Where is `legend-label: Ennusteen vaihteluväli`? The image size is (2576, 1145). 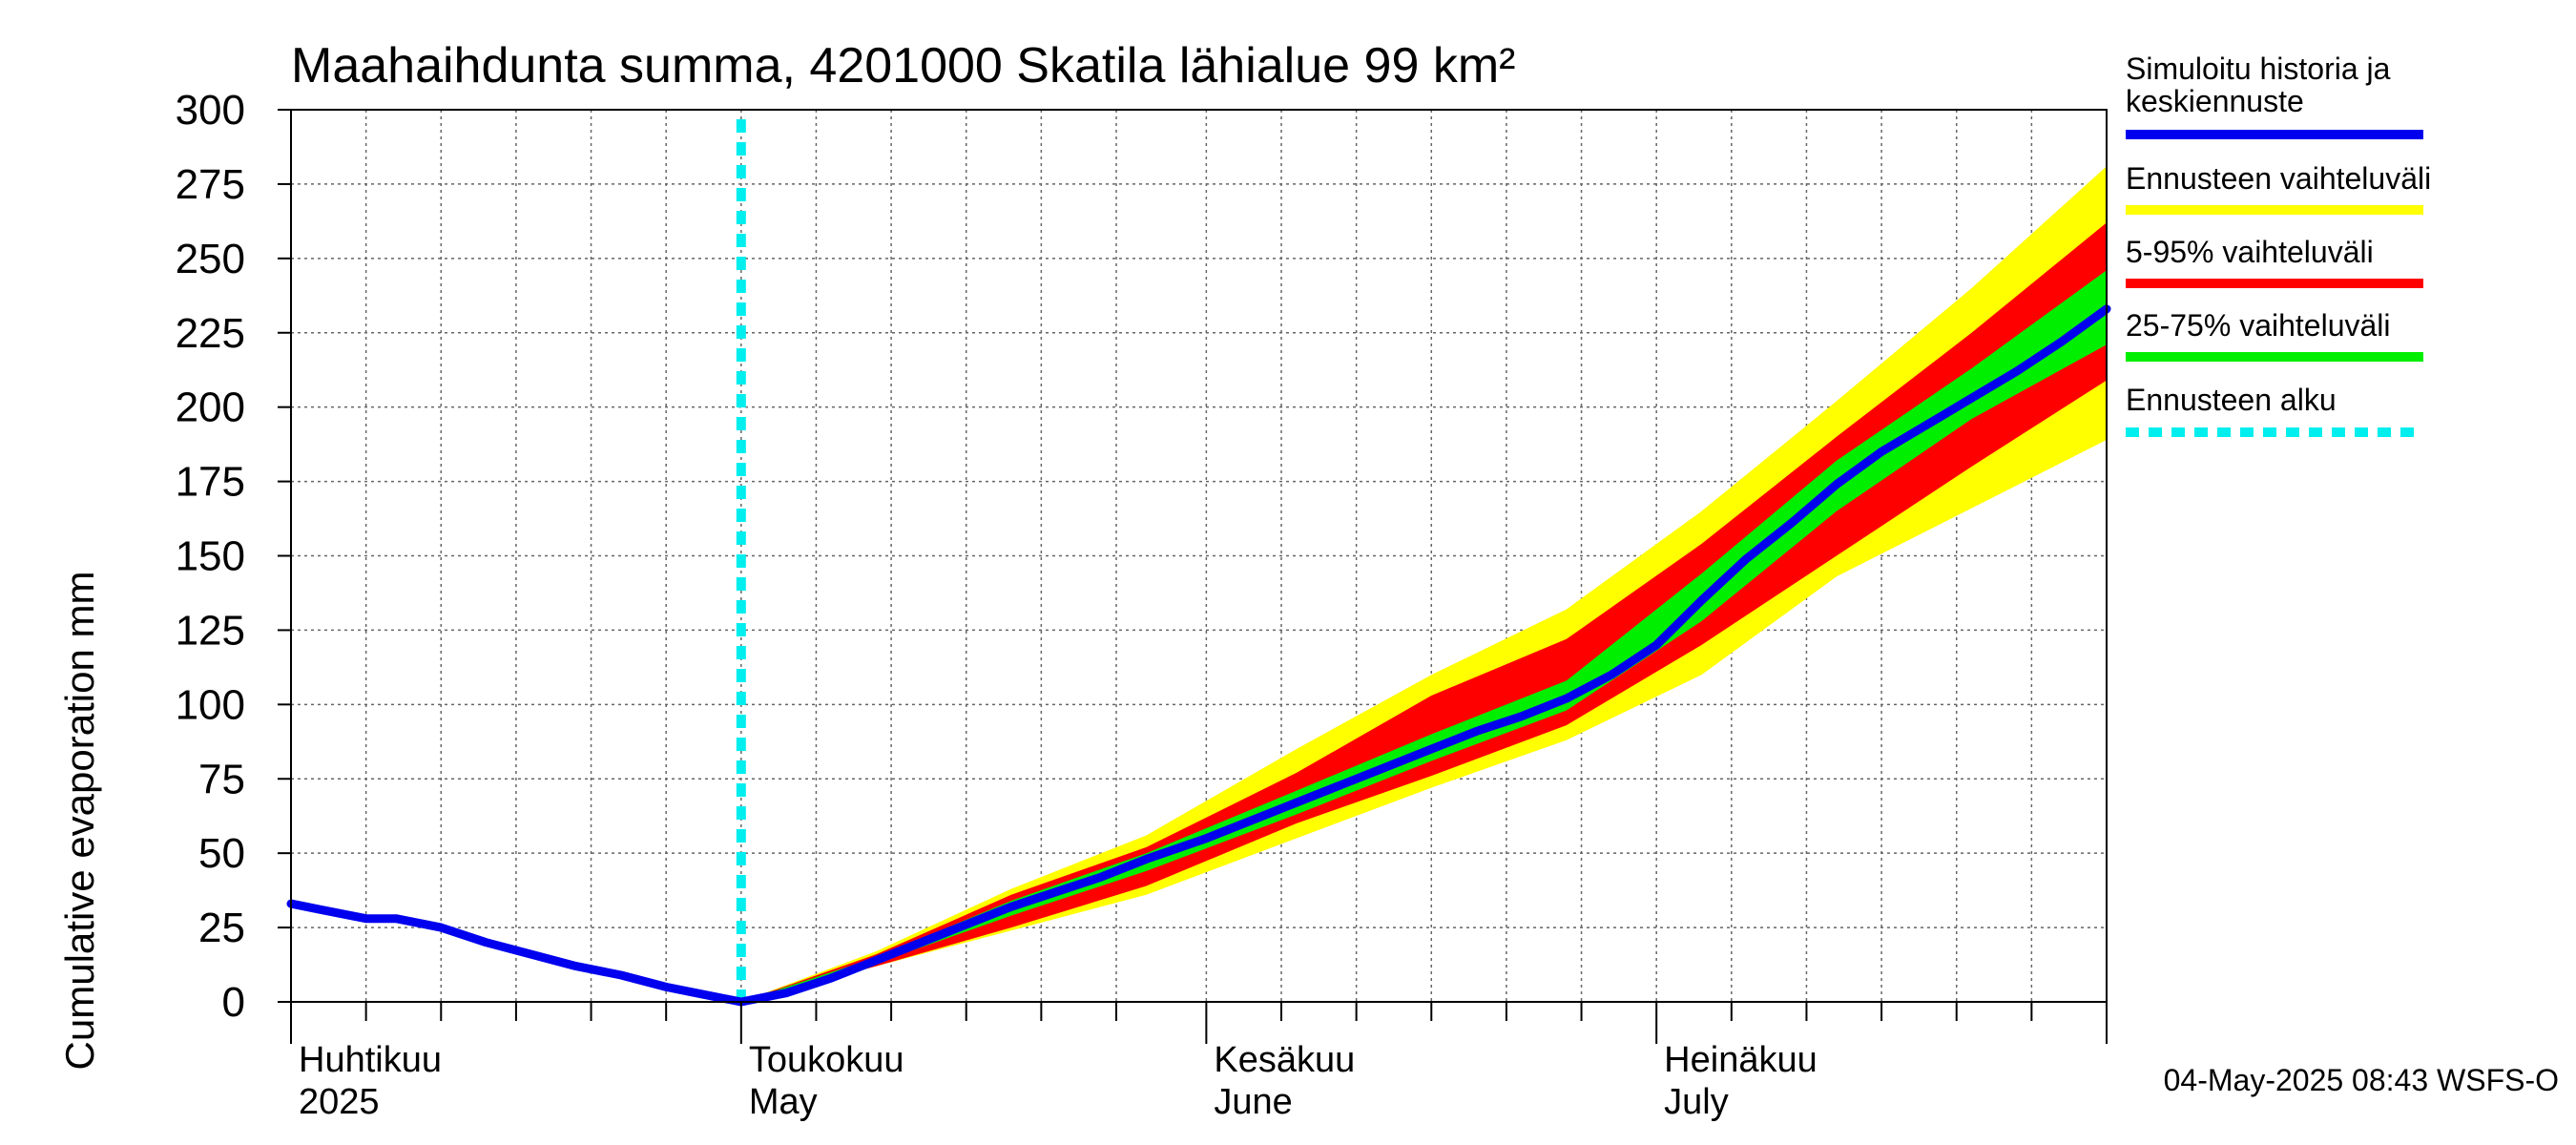 legend-label: Ennusteen vaihteluväli is located at coordinates (2278, 179).